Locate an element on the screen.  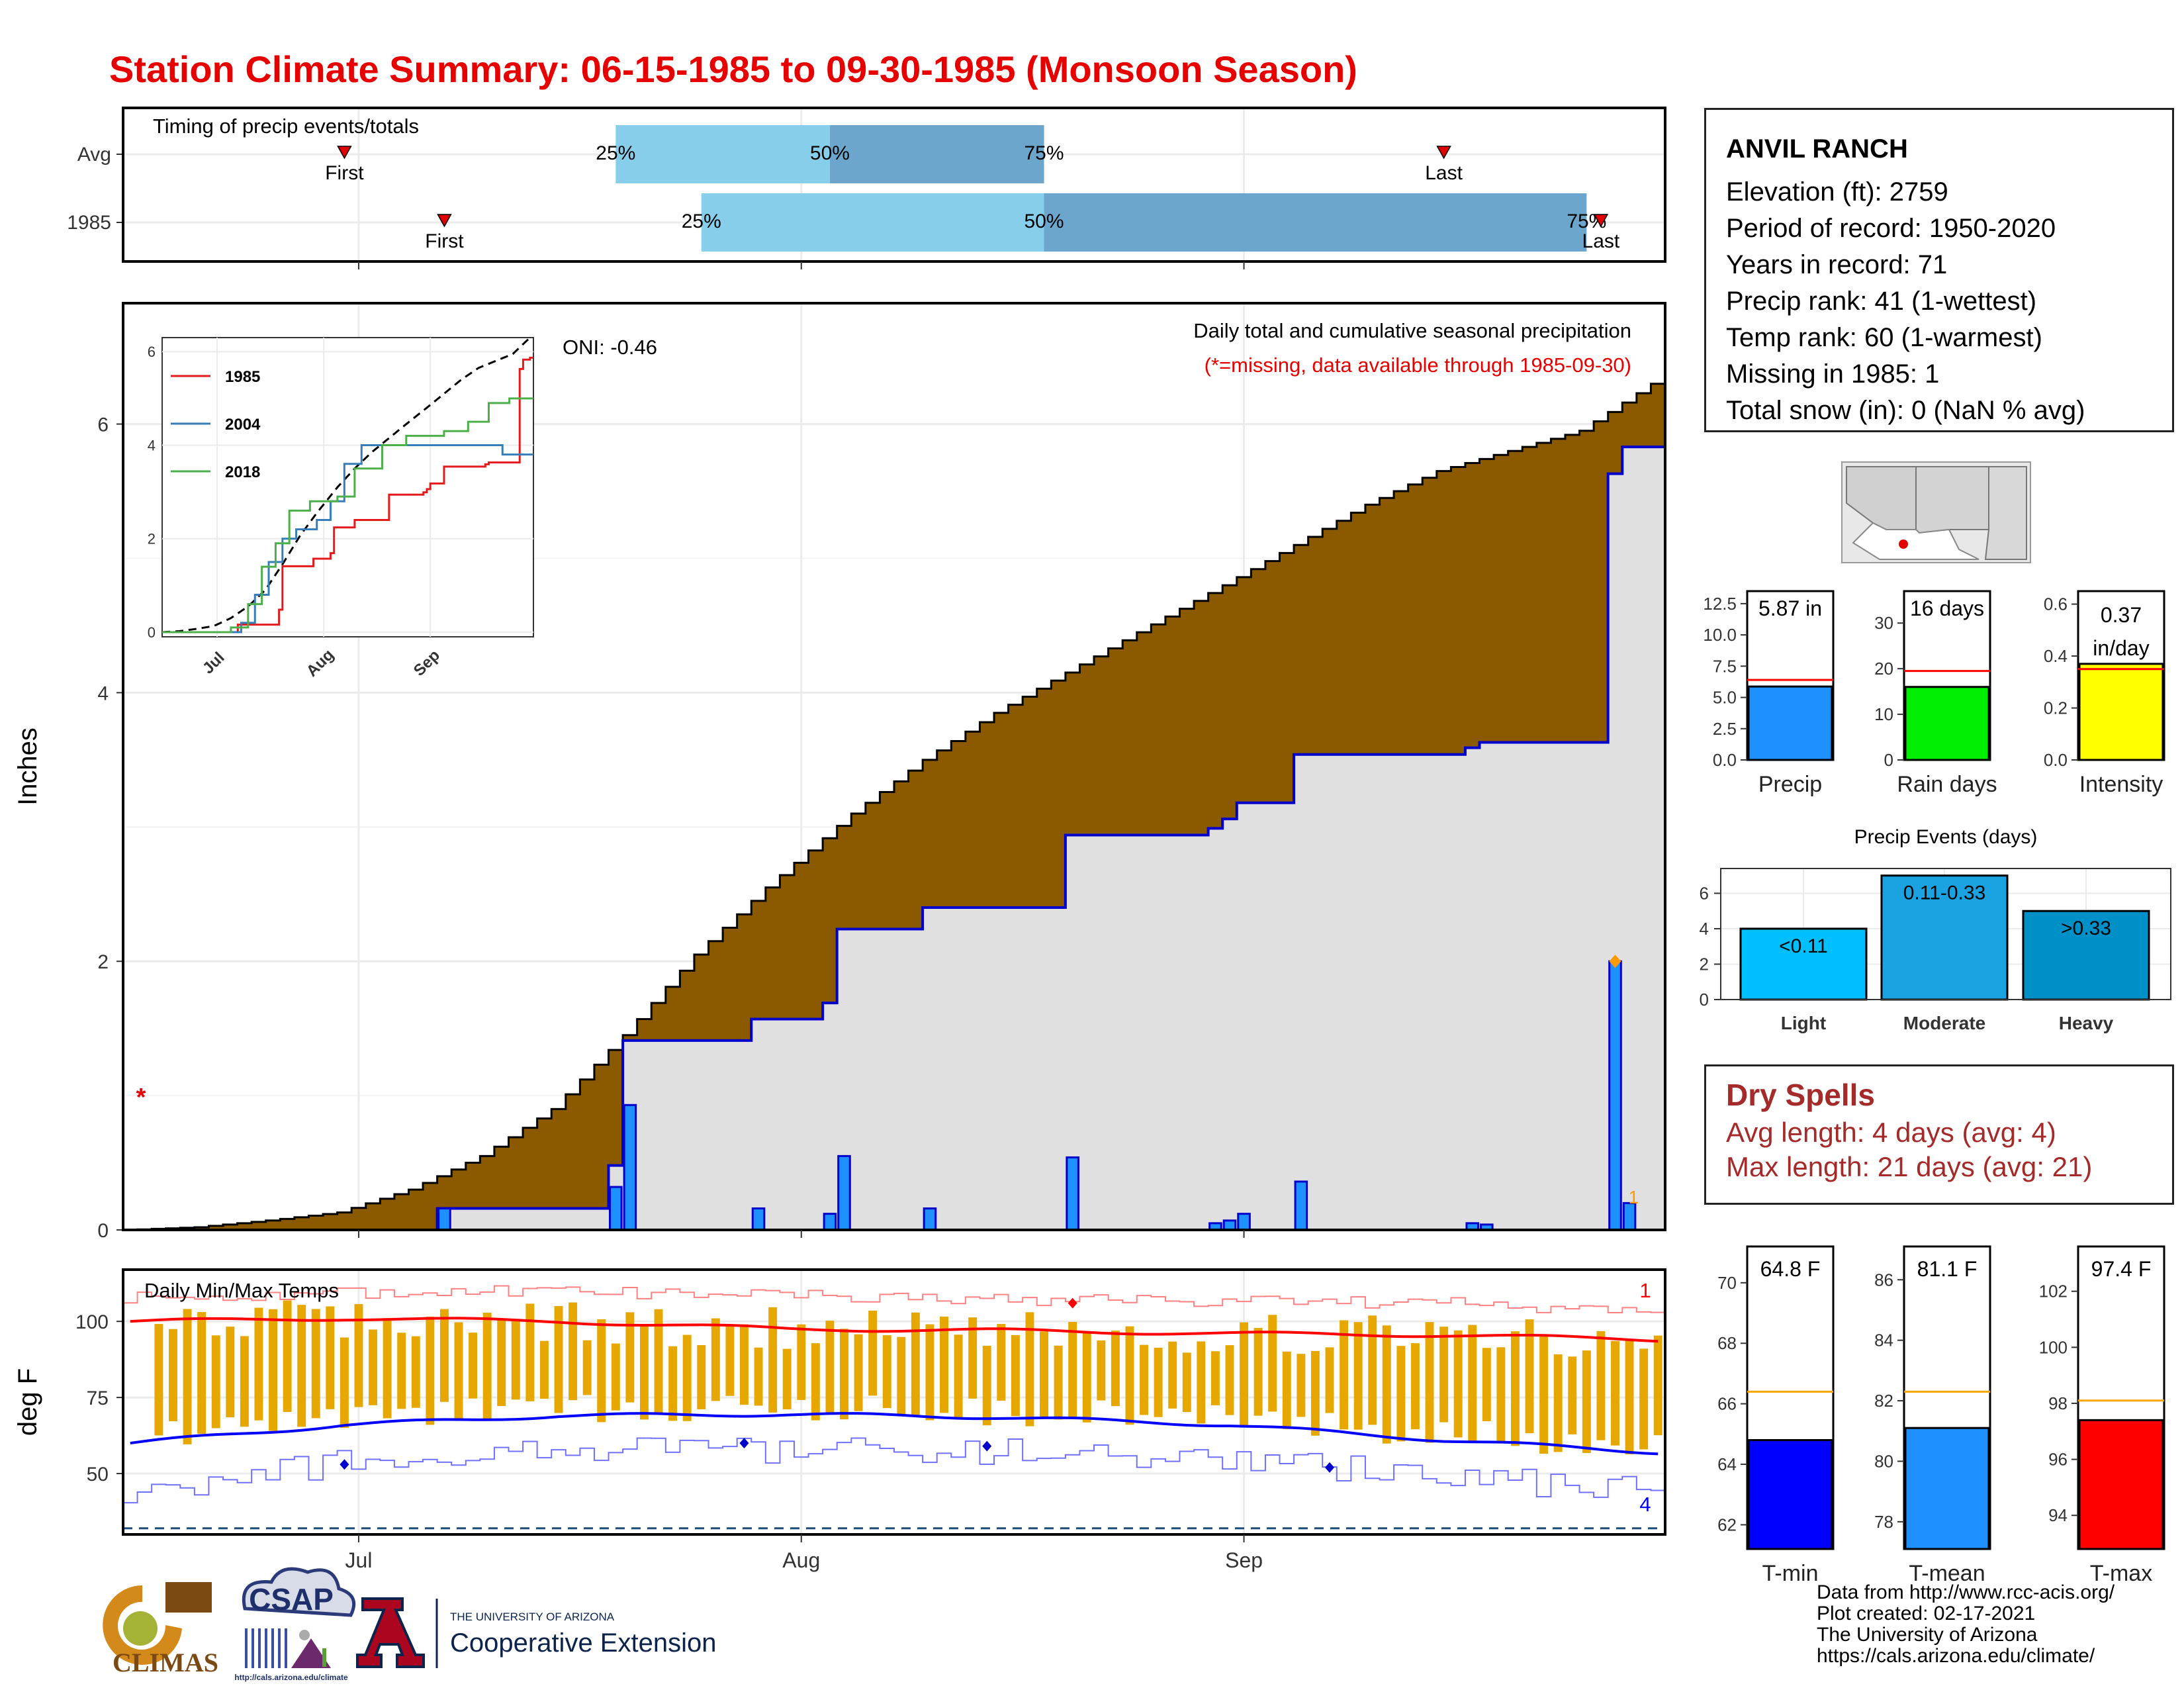
missing-day-marker: * is located at coordinates (141, 1097).